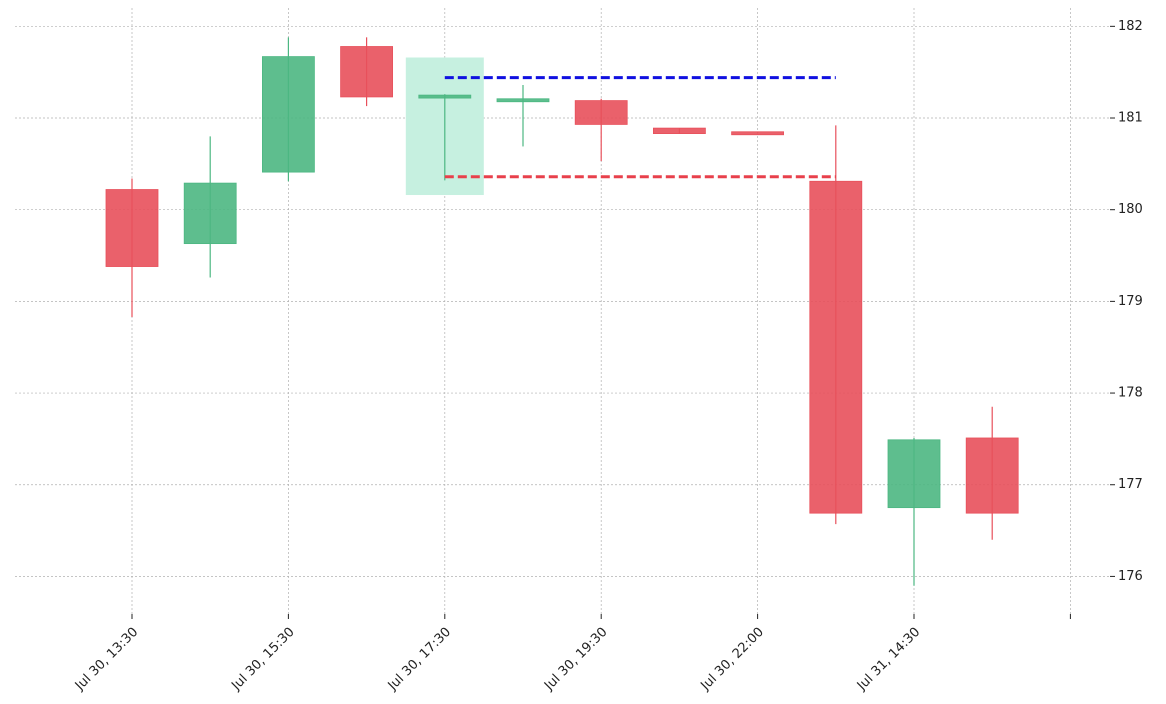  What do you see at coordinates (1130, 393) in the screenshot?
I see `y-tick-label: 178` at bounding box center [1130, 393].